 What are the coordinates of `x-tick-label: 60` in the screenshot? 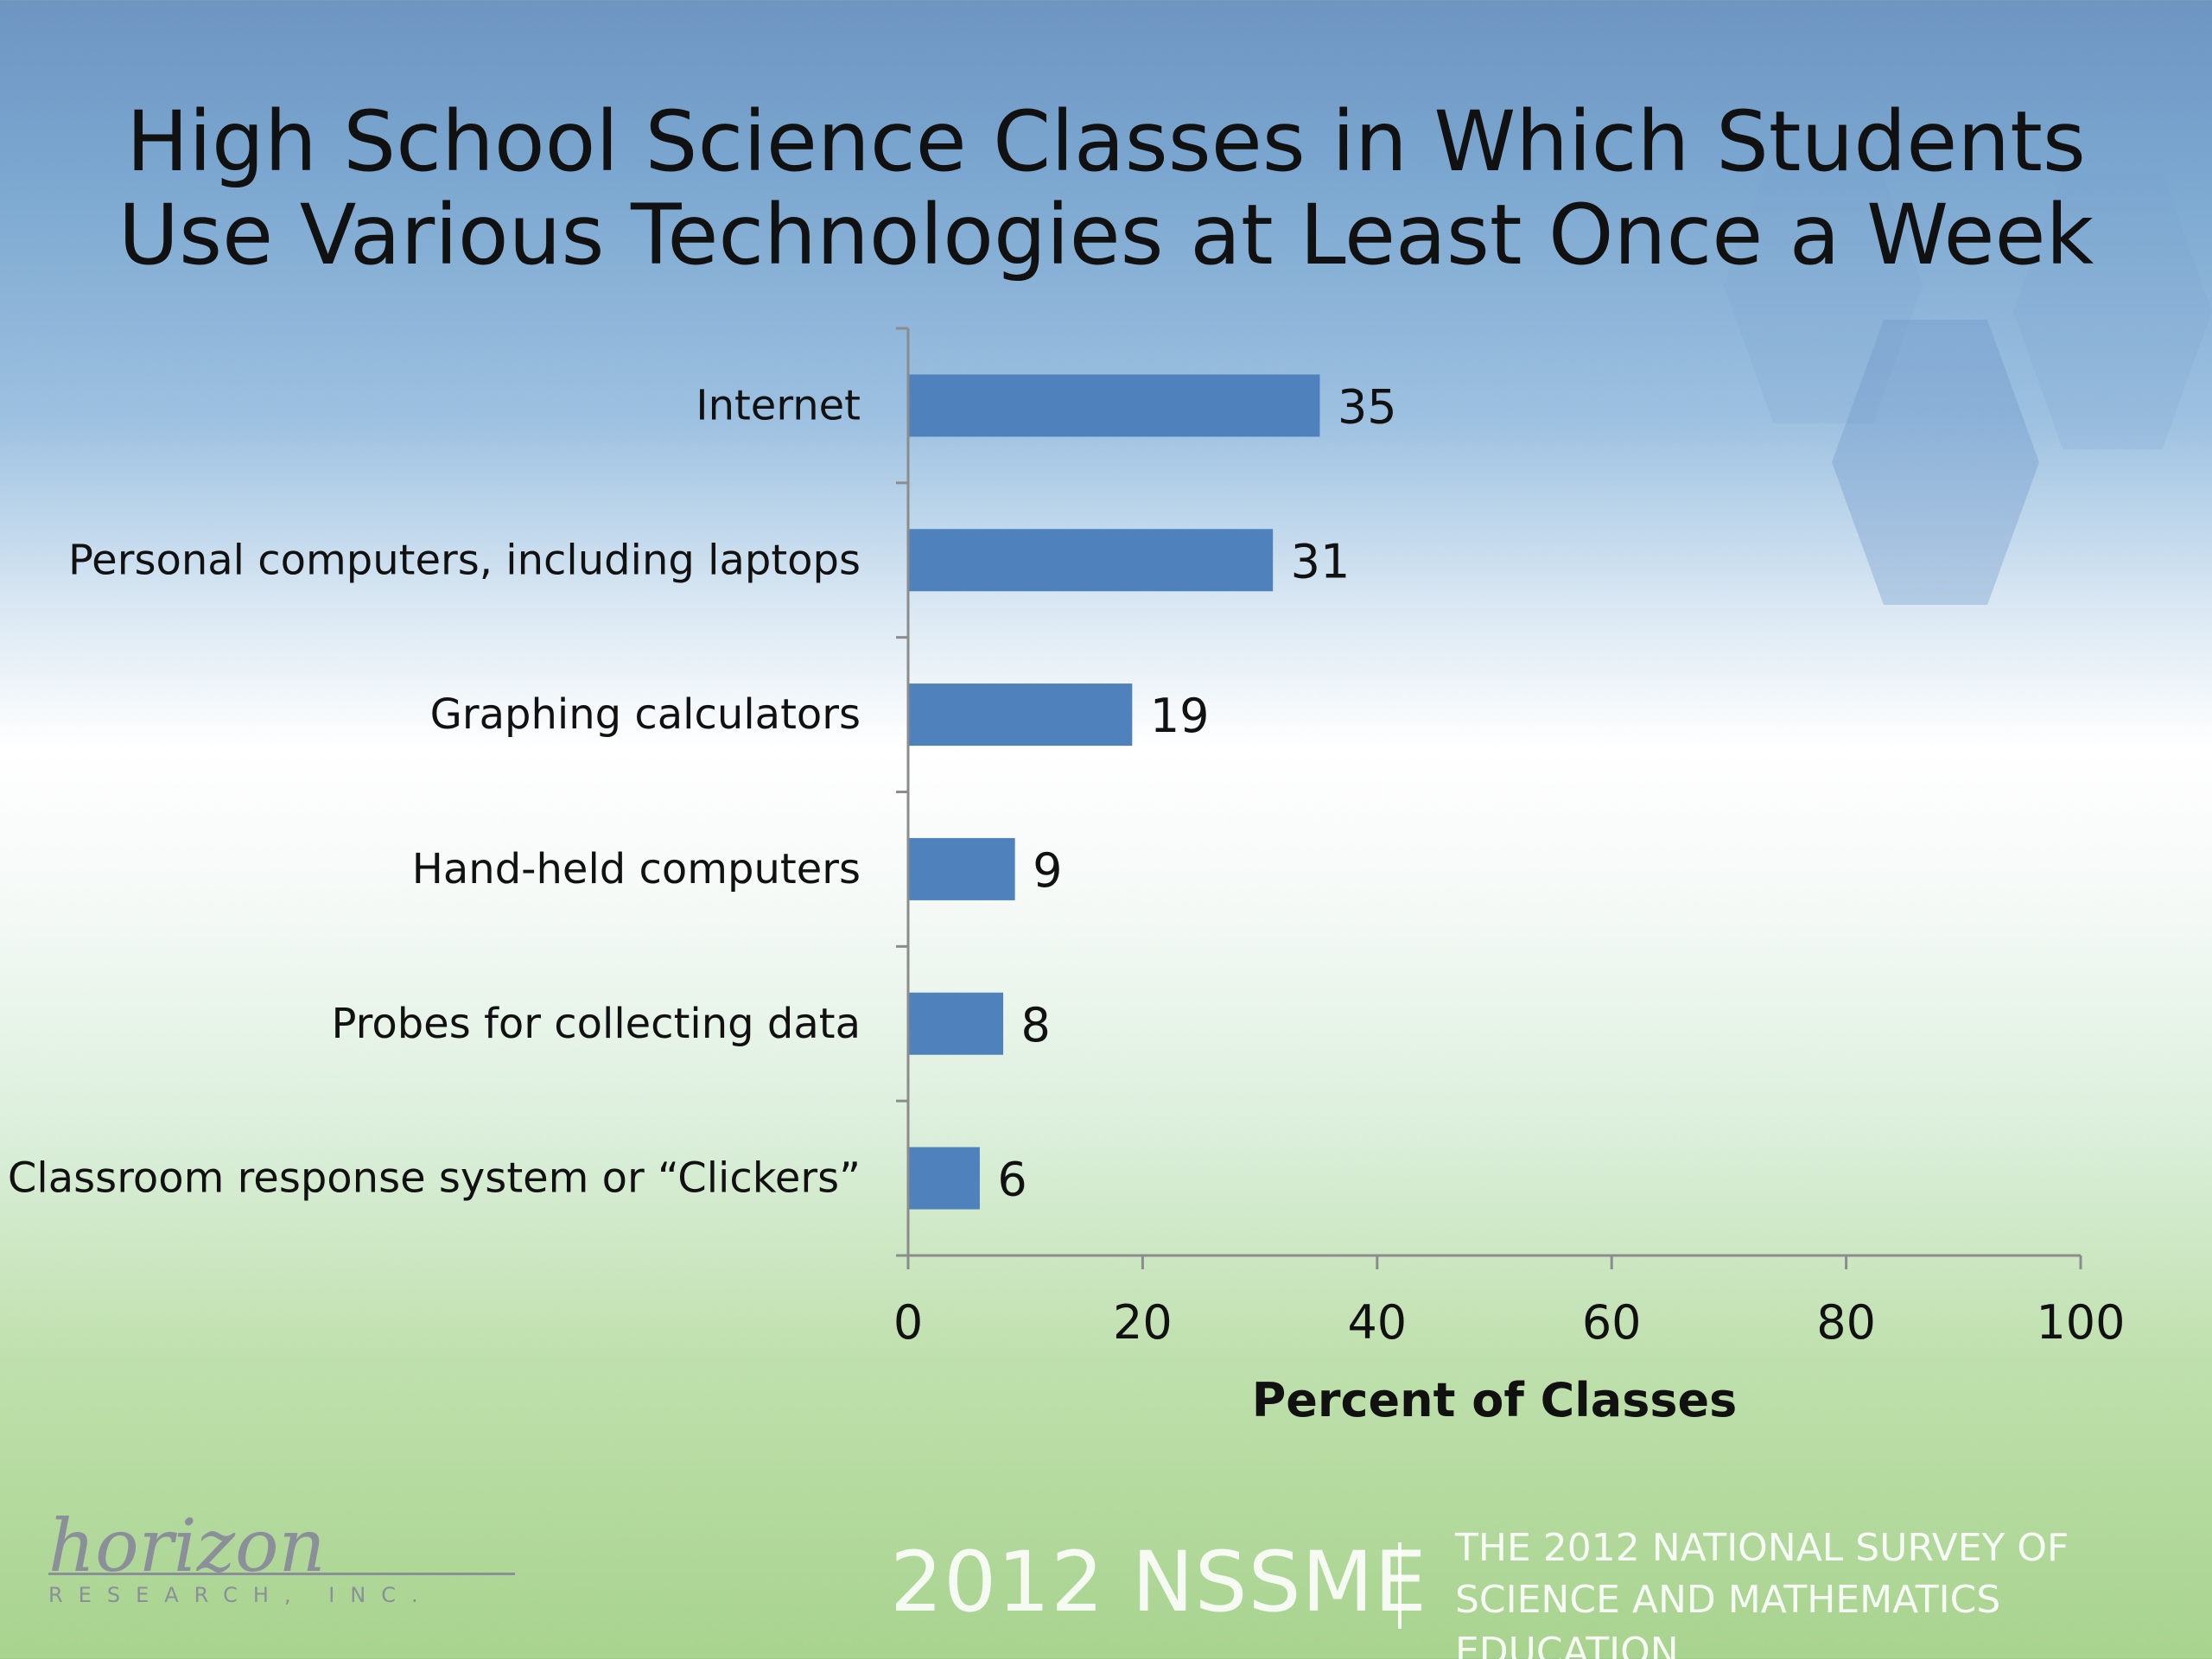 It's located at (1612, 1322).